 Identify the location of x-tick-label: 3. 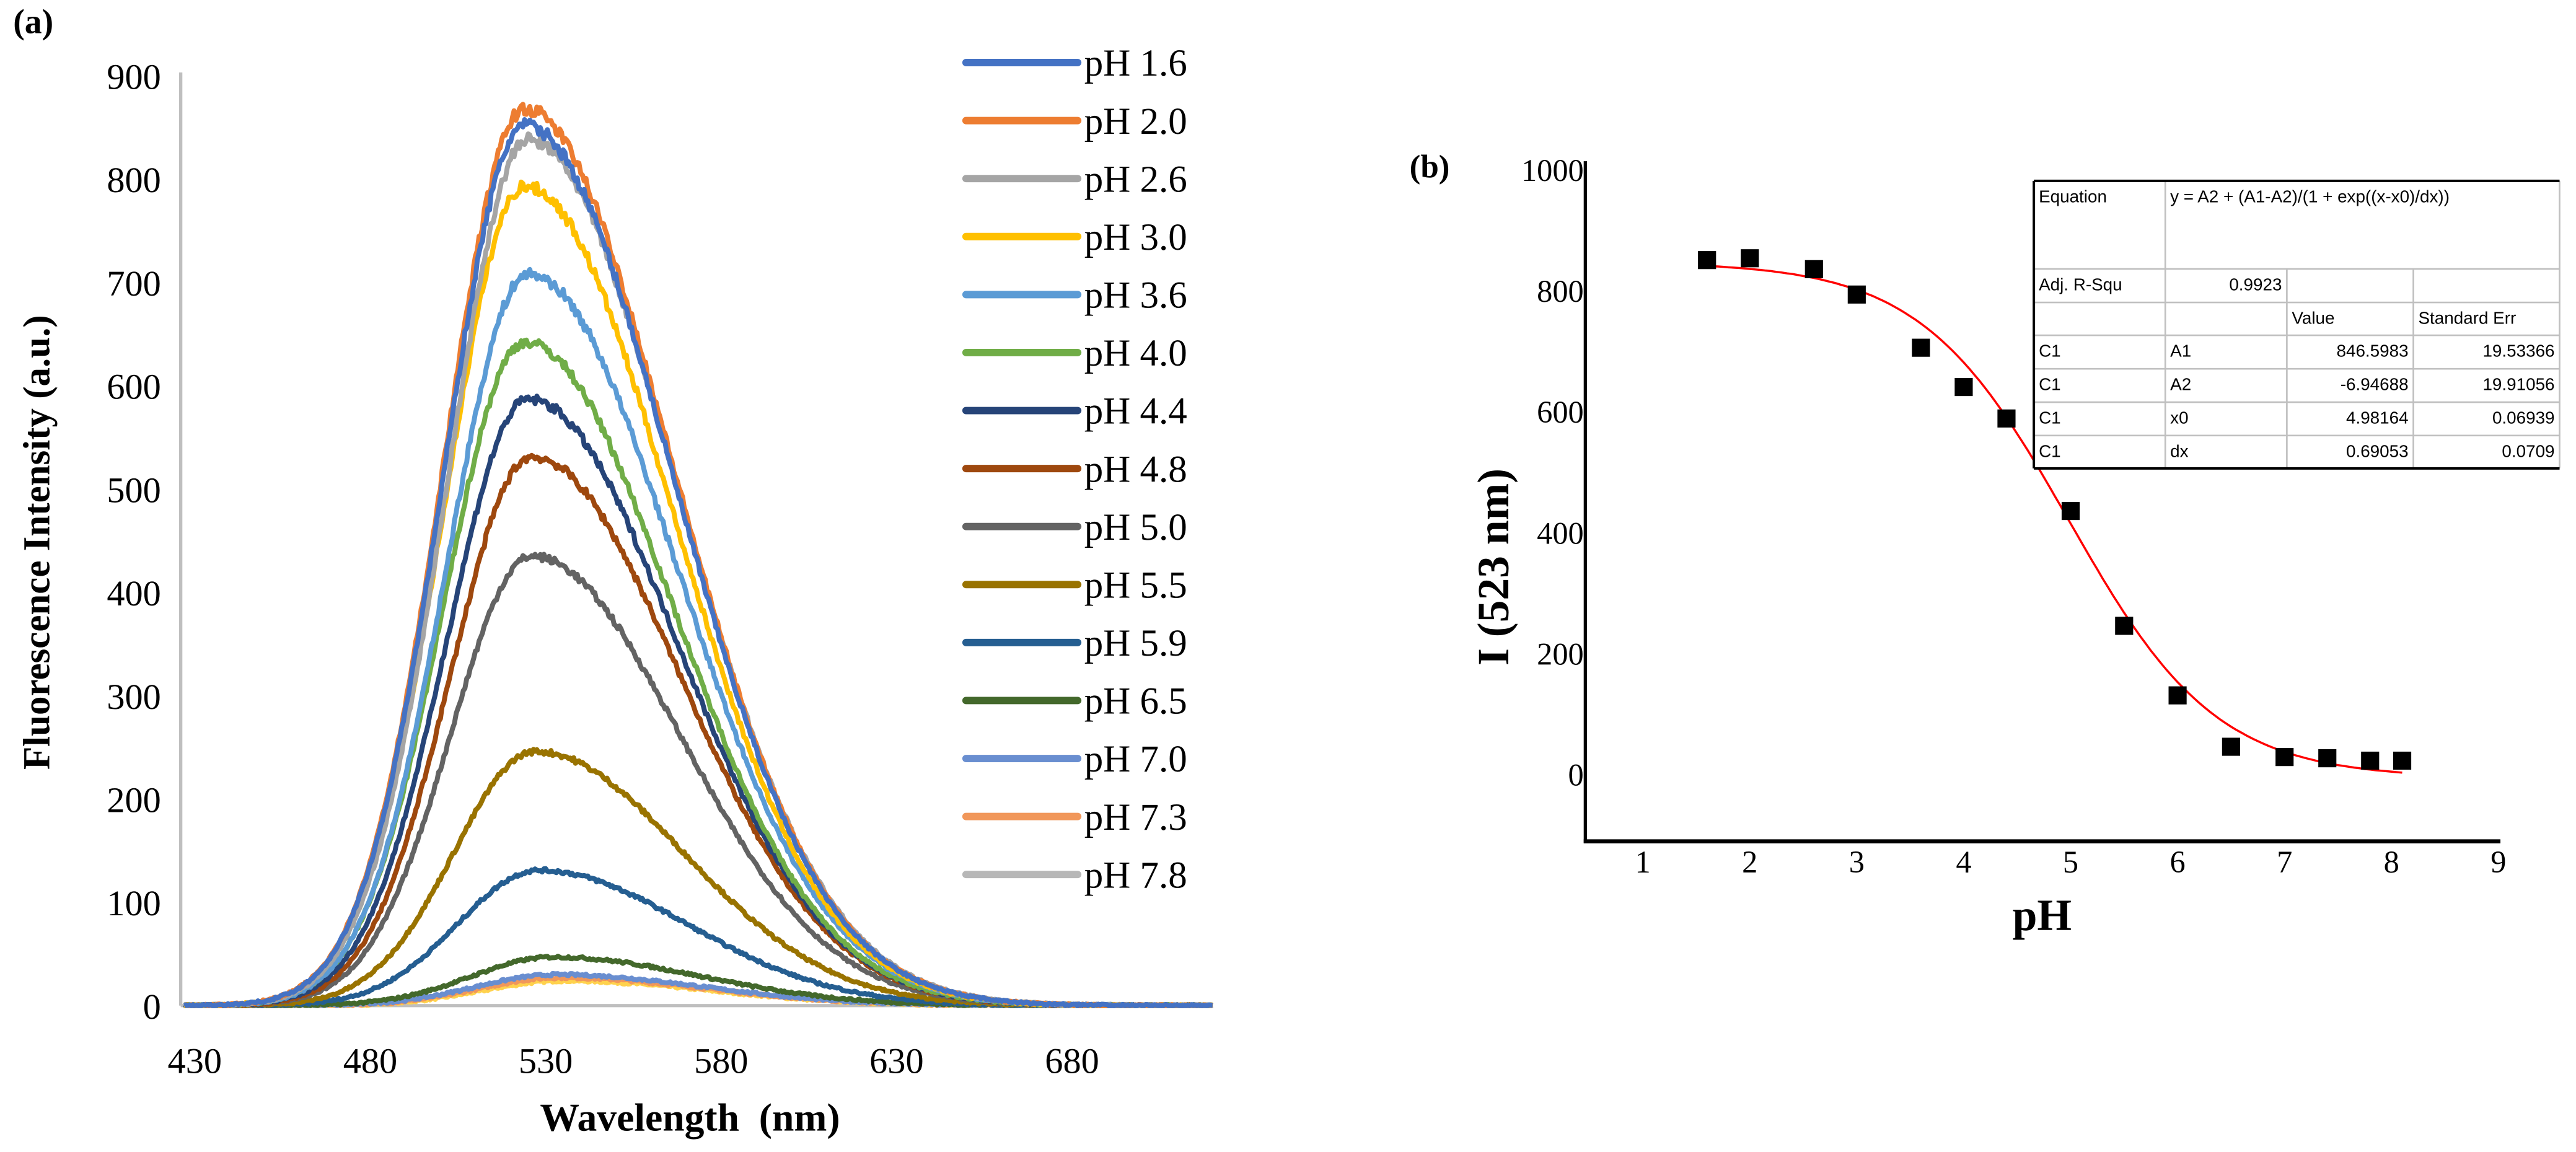
(1857, 862).